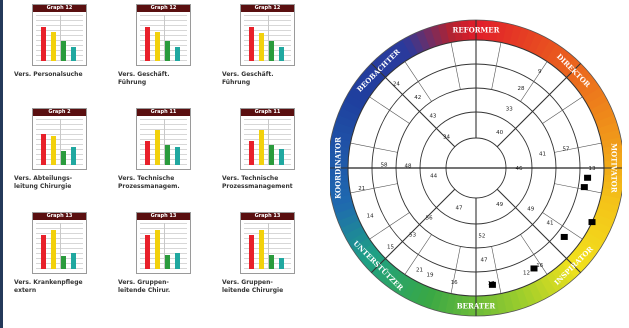 This screenshot has height=328, width=629. I want to click on score-number: 42, so click(417, 98).